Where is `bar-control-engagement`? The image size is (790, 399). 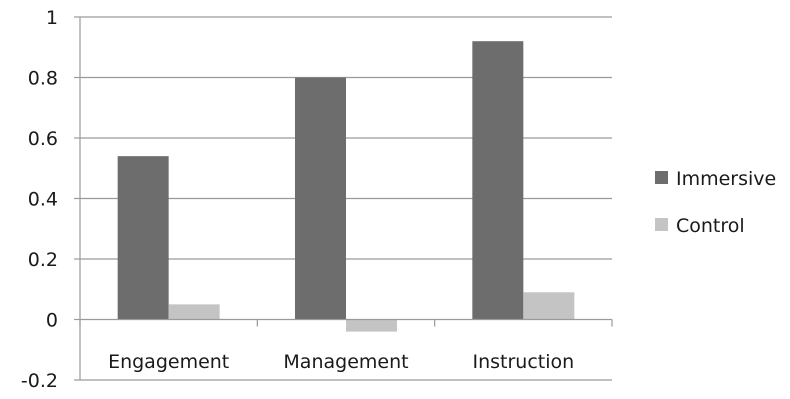 bar-control-engagement is located at coordinates (194, 312).